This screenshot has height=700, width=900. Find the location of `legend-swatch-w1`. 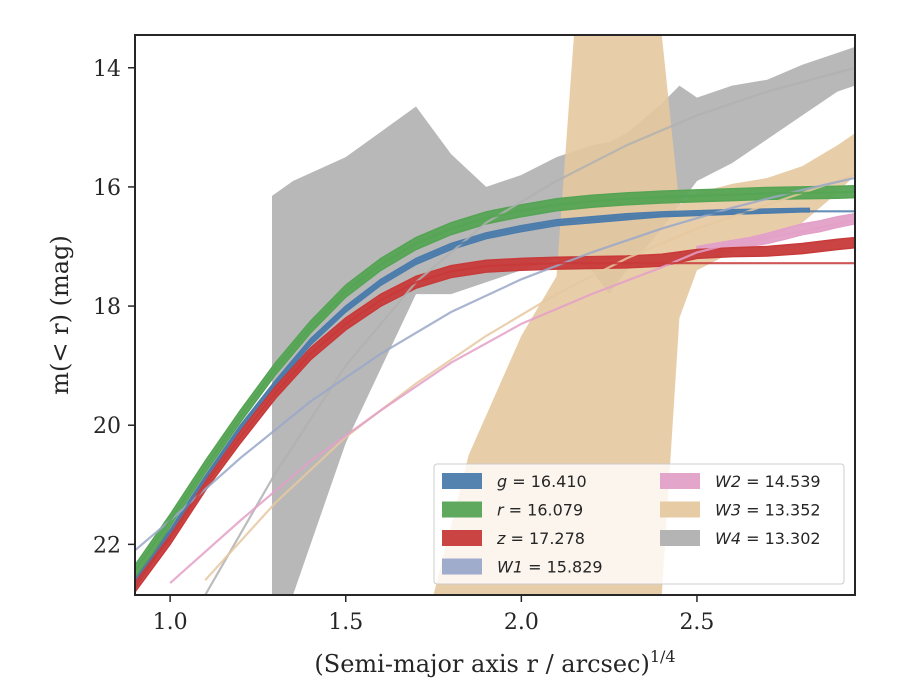

legend-swatch-w1 is located at coordinates (462, 566).